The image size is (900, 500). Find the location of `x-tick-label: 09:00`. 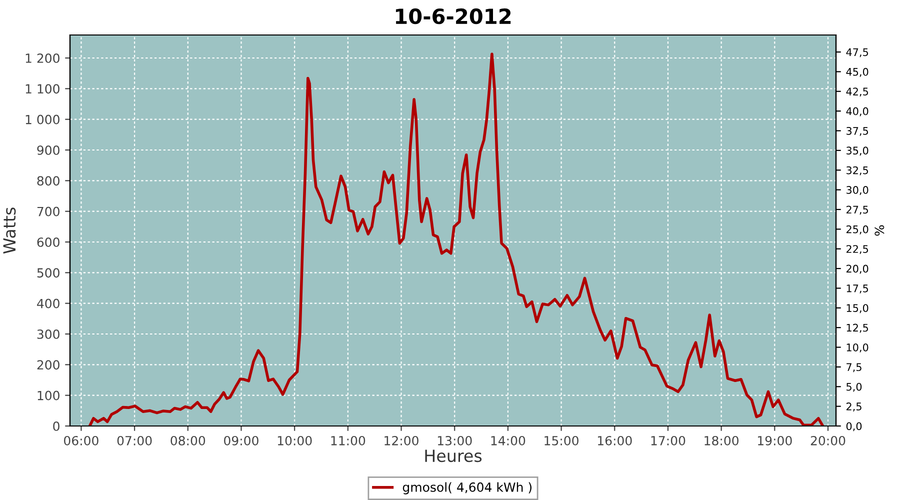

x-tick-label: 09:00 is located at coordinates (241, 441).